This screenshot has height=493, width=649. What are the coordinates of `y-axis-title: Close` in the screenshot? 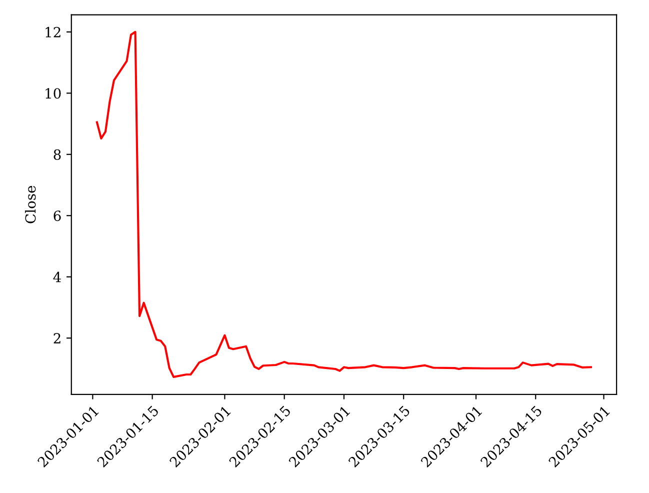 It's located at (30, 205).